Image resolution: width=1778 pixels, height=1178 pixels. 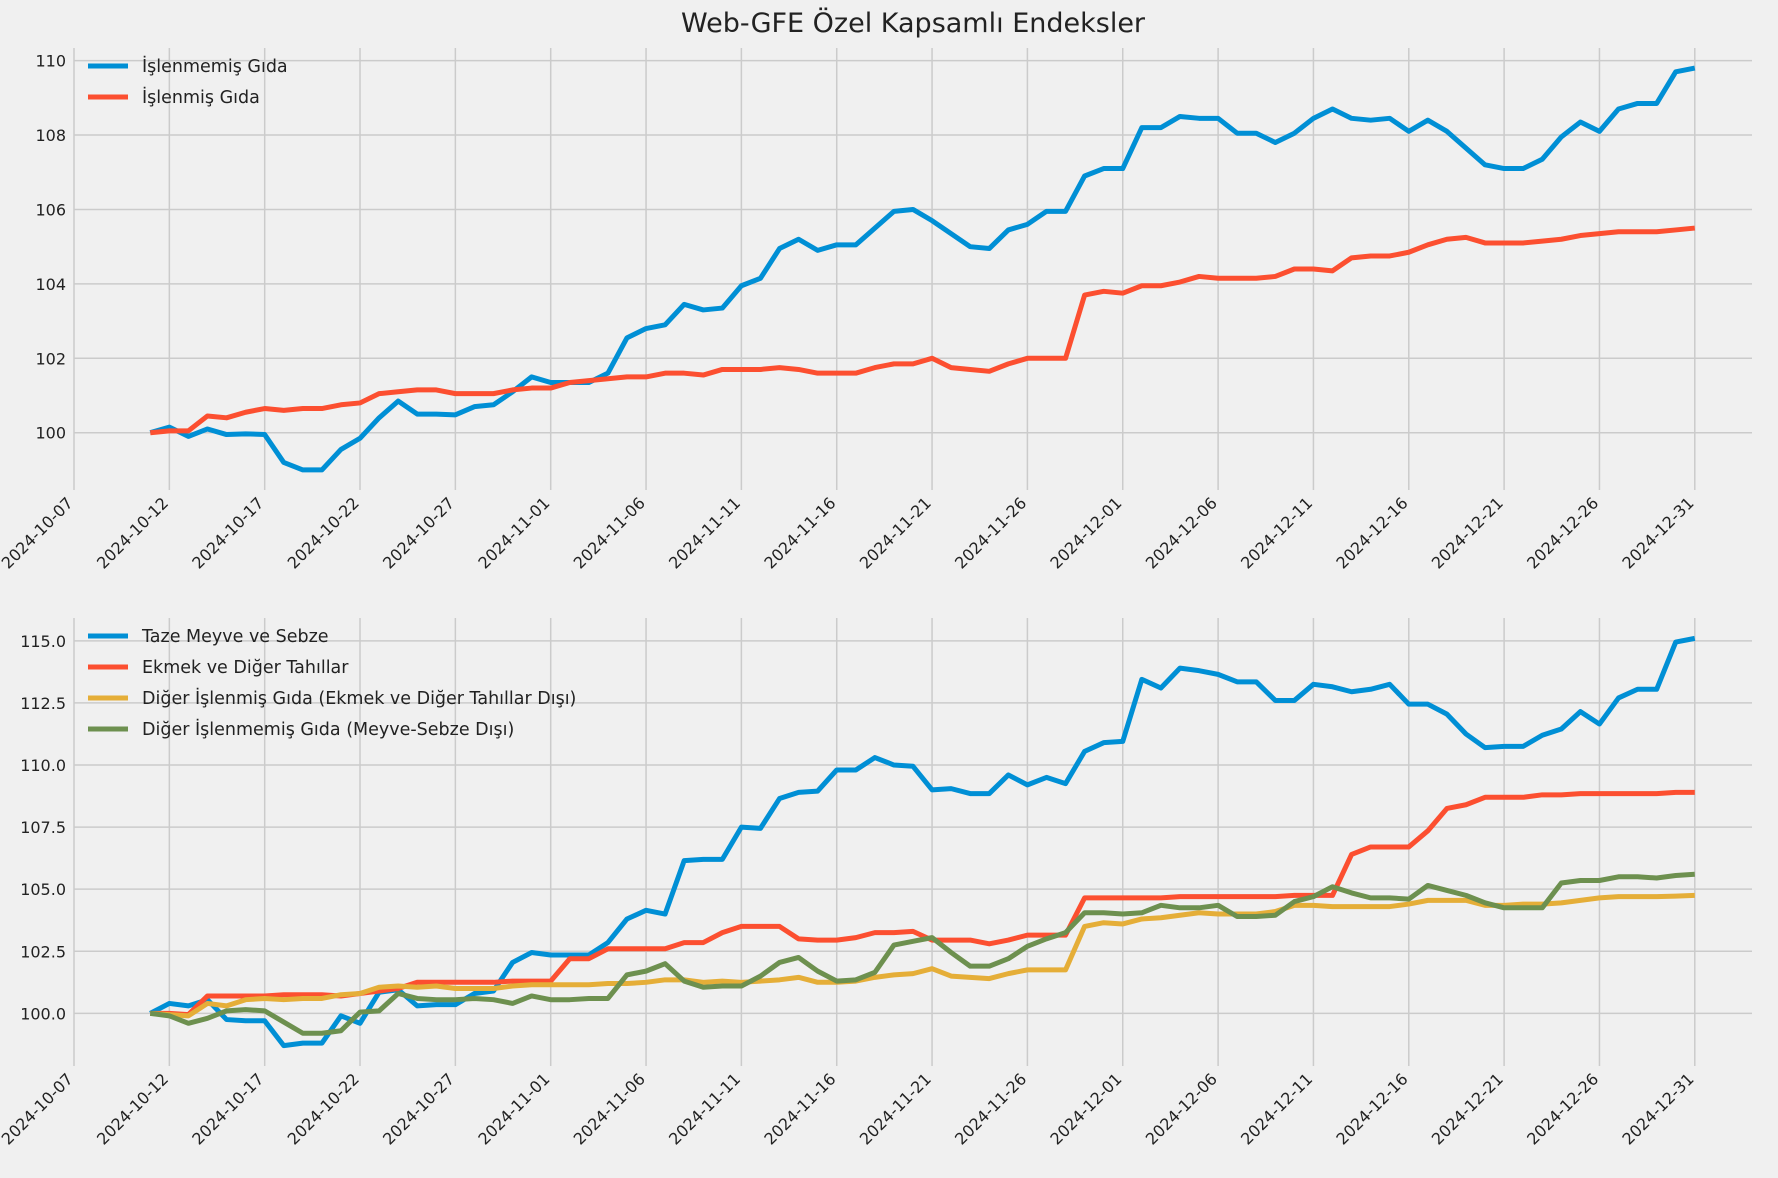 What do you see at coordinates (43, 765) in the screenshot?
I see `y-tick-label: 110.0` at bounding box center [43, 765].